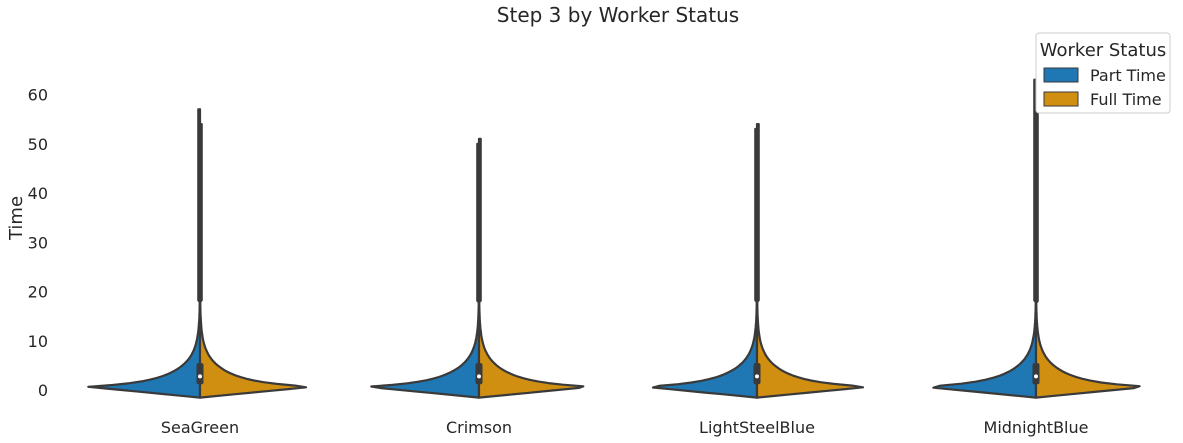 The width and height of the screenshot is (1183, 443). What do you see at coordinates (38, 292) in the screenshot?
I see `y-tick-label: 20` at bounding box center [38, 292].